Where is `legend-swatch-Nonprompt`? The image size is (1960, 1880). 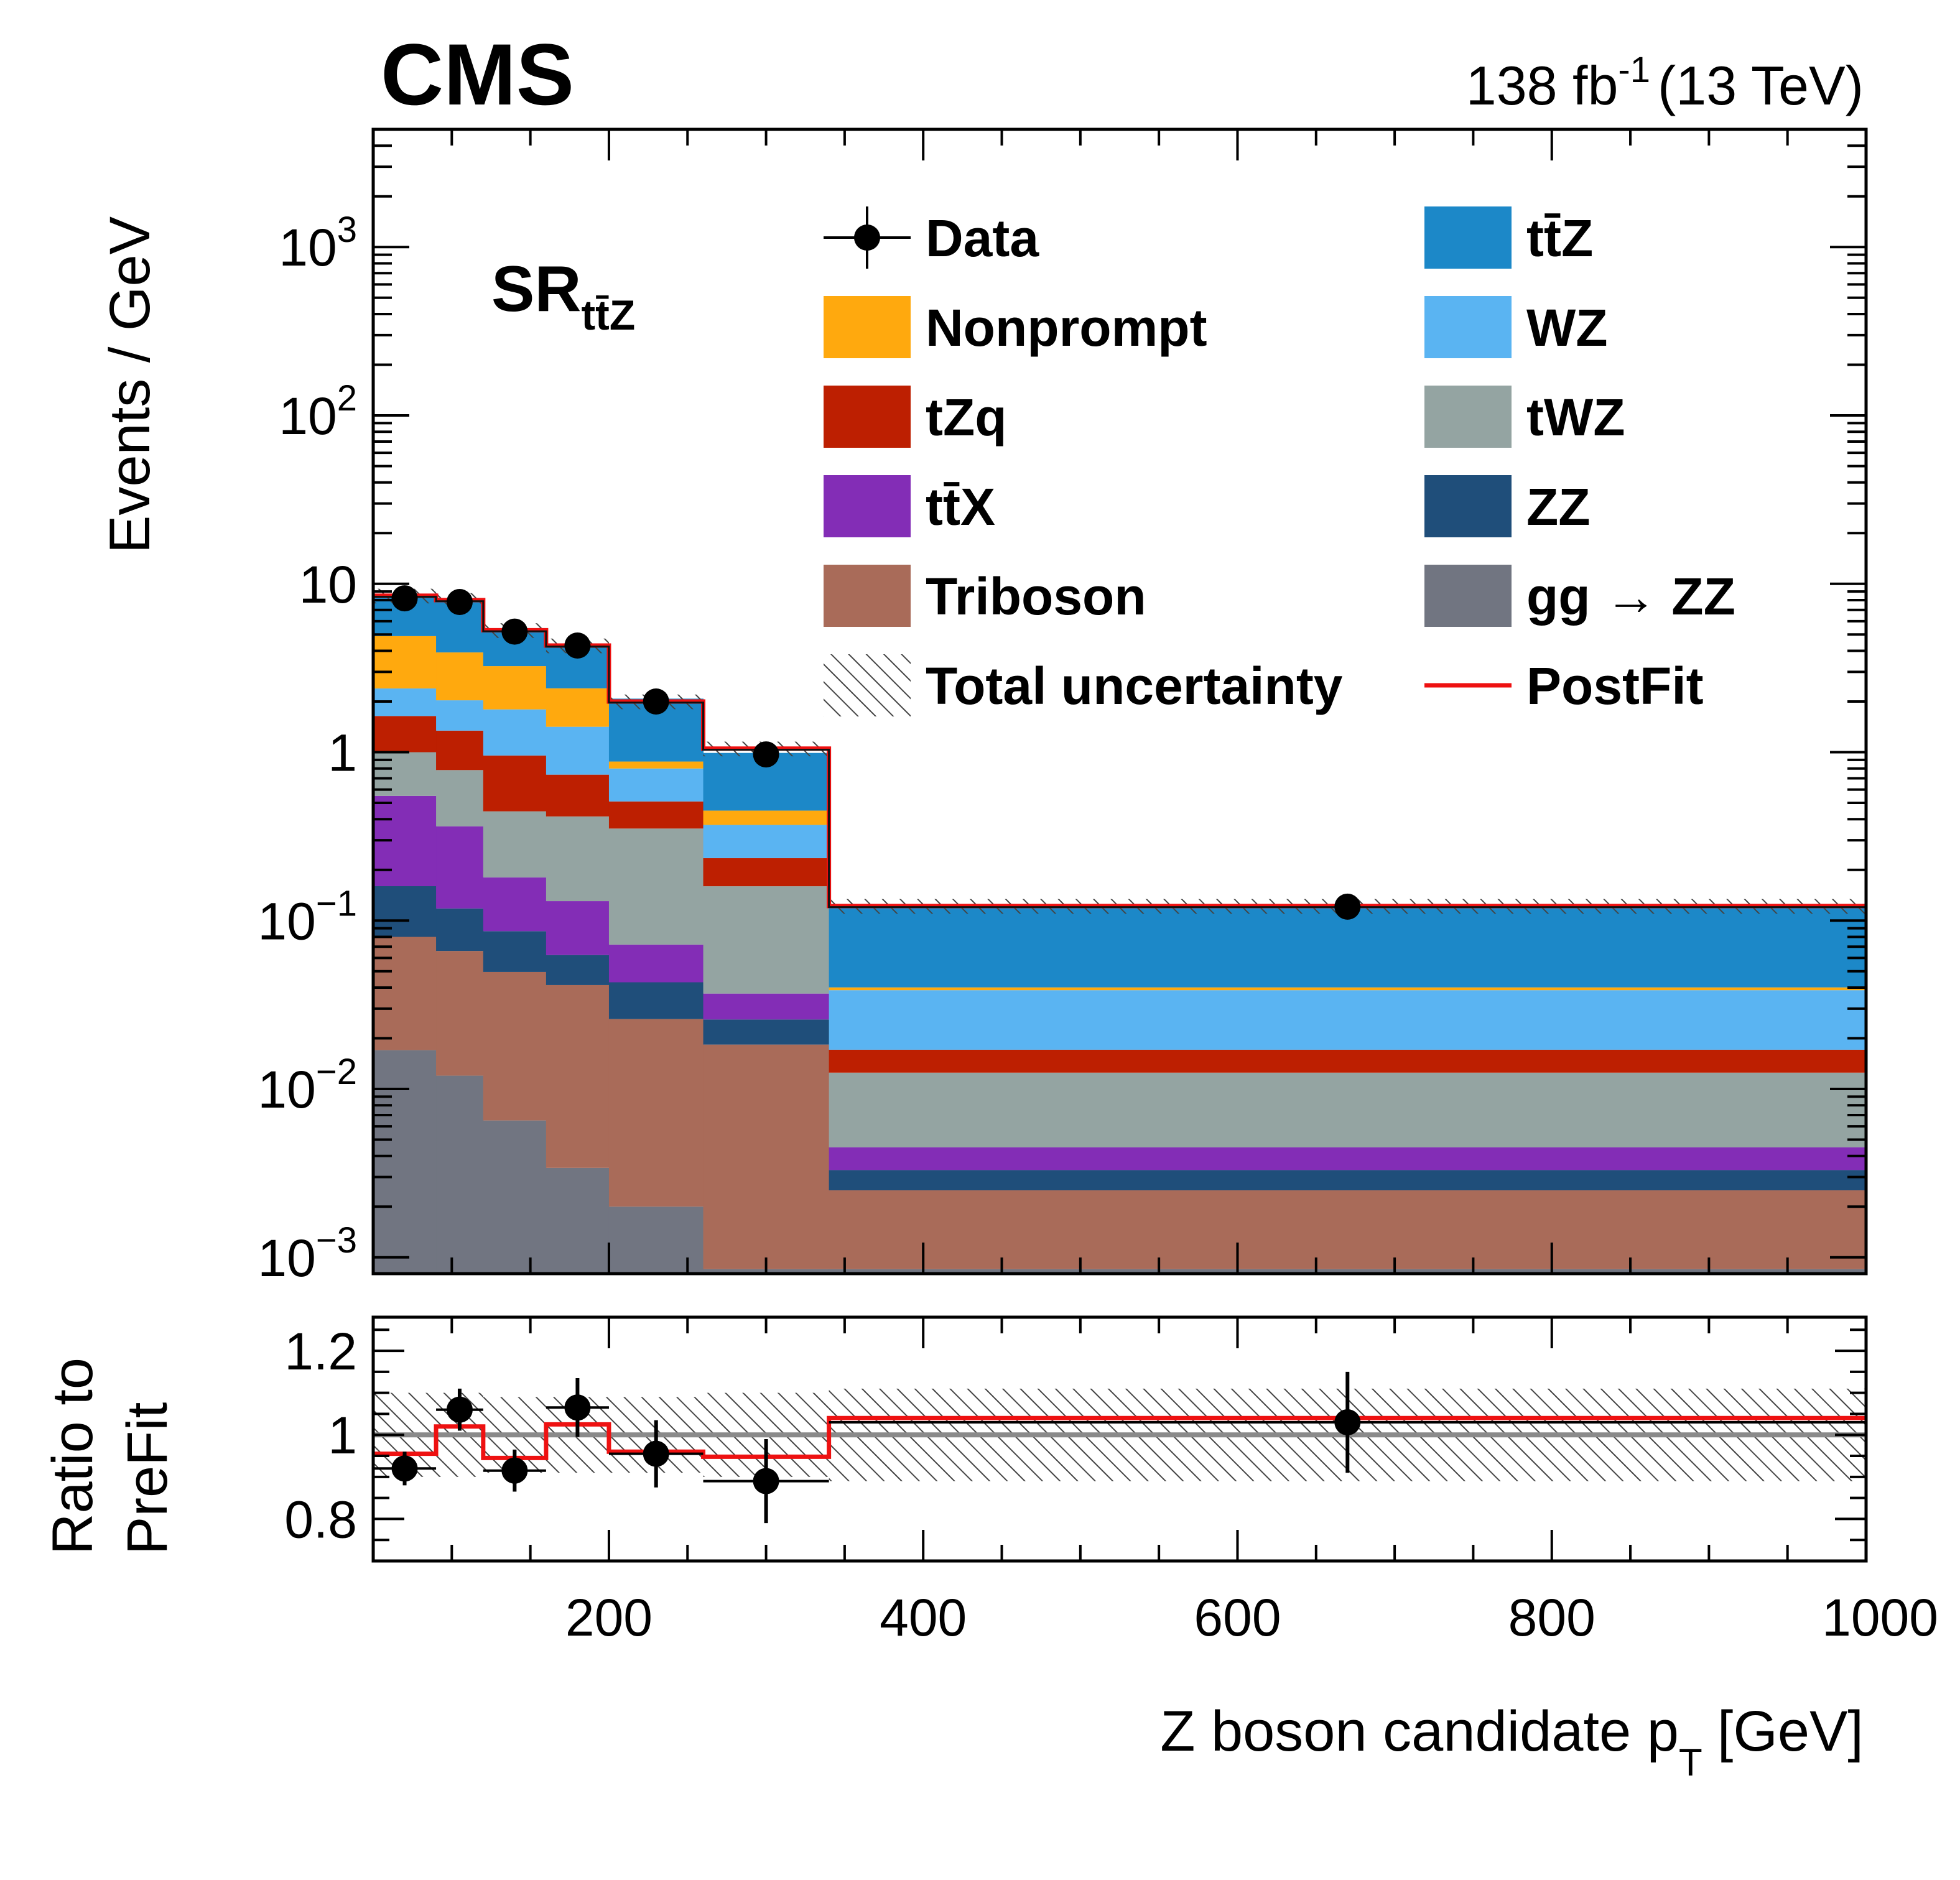 legend-swatch-Nonprompt is located at coordinates (867, 327).